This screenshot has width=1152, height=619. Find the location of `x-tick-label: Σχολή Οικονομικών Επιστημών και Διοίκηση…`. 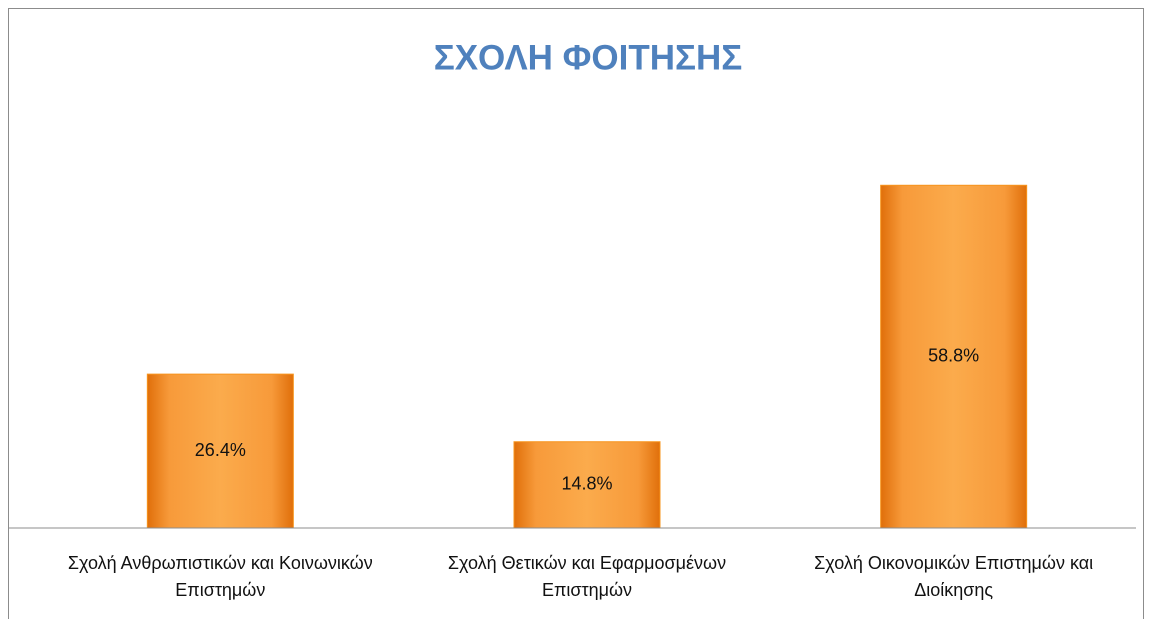

x-tick-label: Σχολή Οικονομικών Επιστημών και Διοίκηση… is located at coordinates (954, 576).